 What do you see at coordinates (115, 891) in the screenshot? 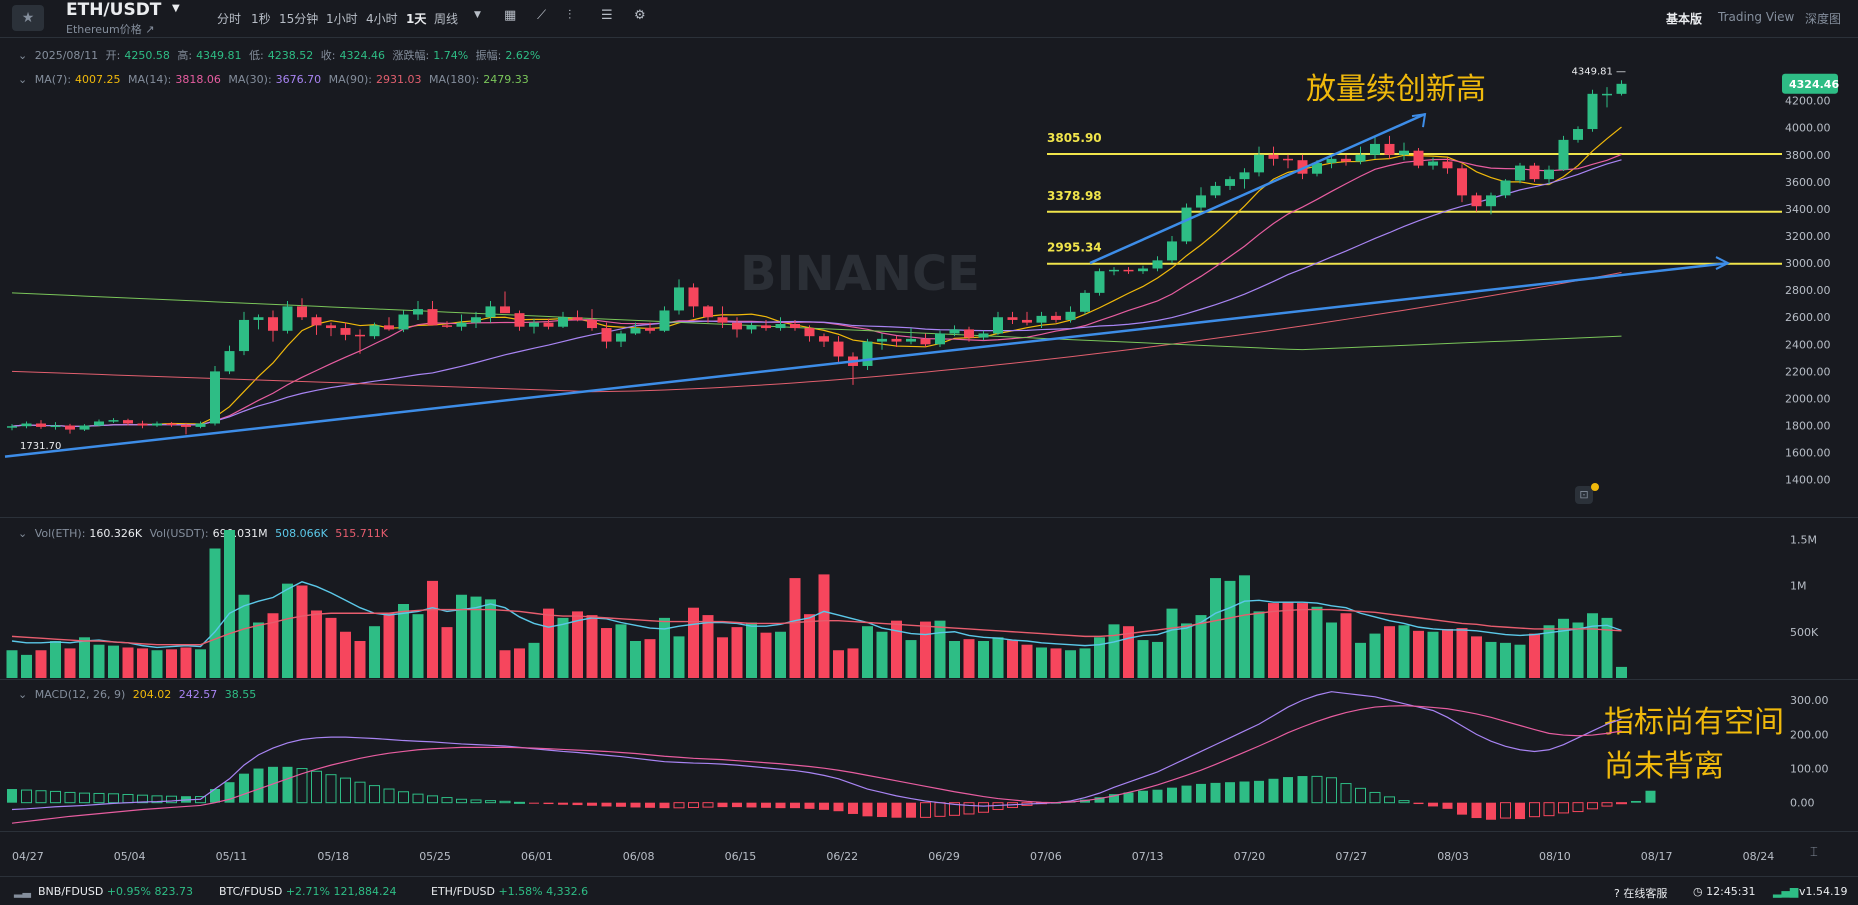
I see `ticker-bnb: BNB/FDUSD +0.95% 823.73` at bounding box center [115, 891].